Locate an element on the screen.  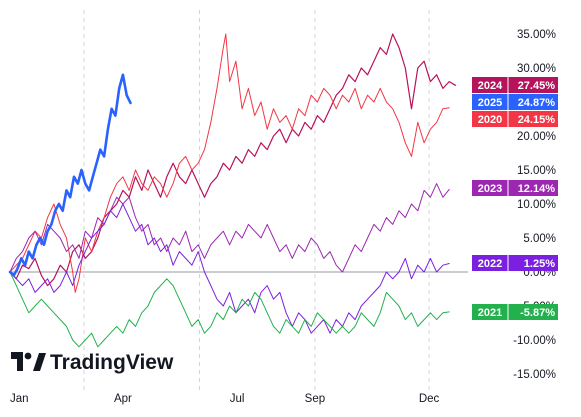
value-tag-2024: 2024 27.45% is located at coordinates (515, 85).